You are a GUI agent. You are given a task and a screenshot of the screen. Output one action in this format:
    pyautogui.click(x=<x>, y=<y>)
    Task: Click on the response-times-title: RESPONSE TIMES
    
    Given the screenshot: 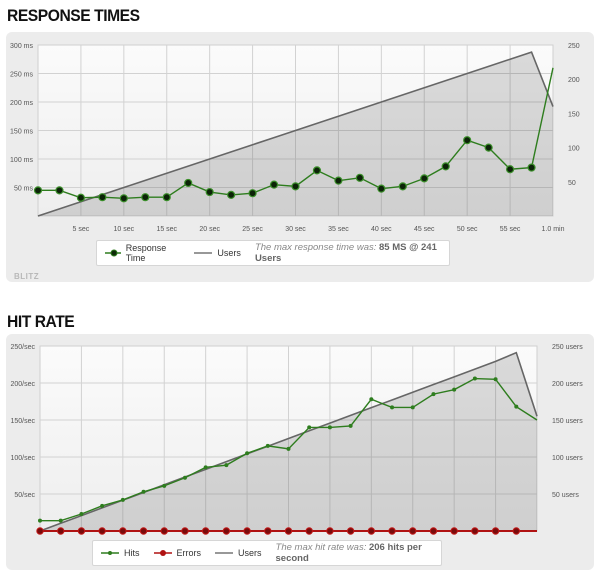 What is the action you would take?
    pyautogui.click(x=73, y=15)
    